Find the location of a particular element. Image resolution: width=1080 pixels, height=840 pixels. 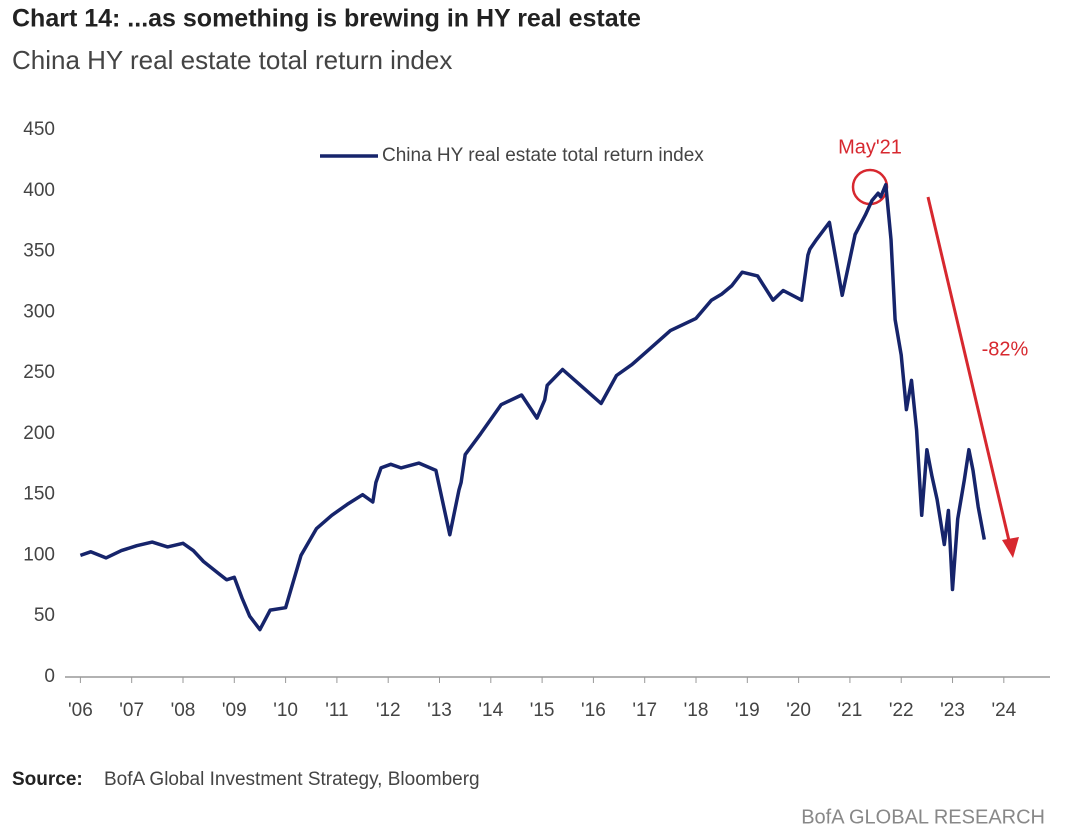

y-tick-label: 400 is located at coordinates (39, 190).